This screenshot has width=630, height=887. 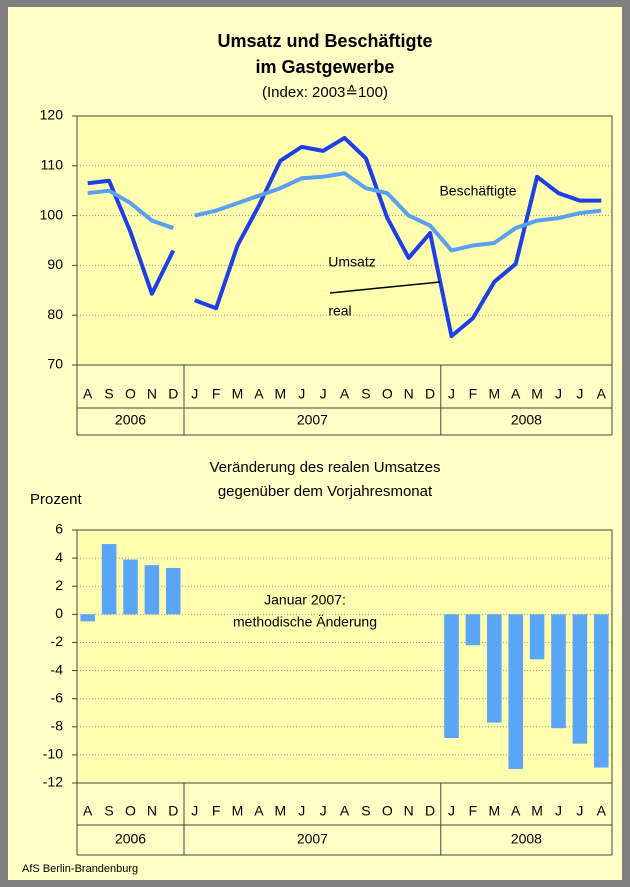 I want to click on chart-title: im Gastgewerbe, so click(x=324, y=67).